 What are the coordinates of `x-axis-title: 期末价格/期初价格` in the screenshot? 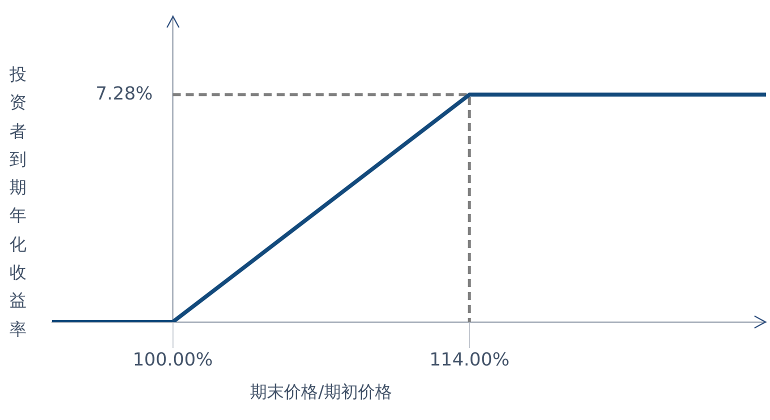 It's located at (321, 392).